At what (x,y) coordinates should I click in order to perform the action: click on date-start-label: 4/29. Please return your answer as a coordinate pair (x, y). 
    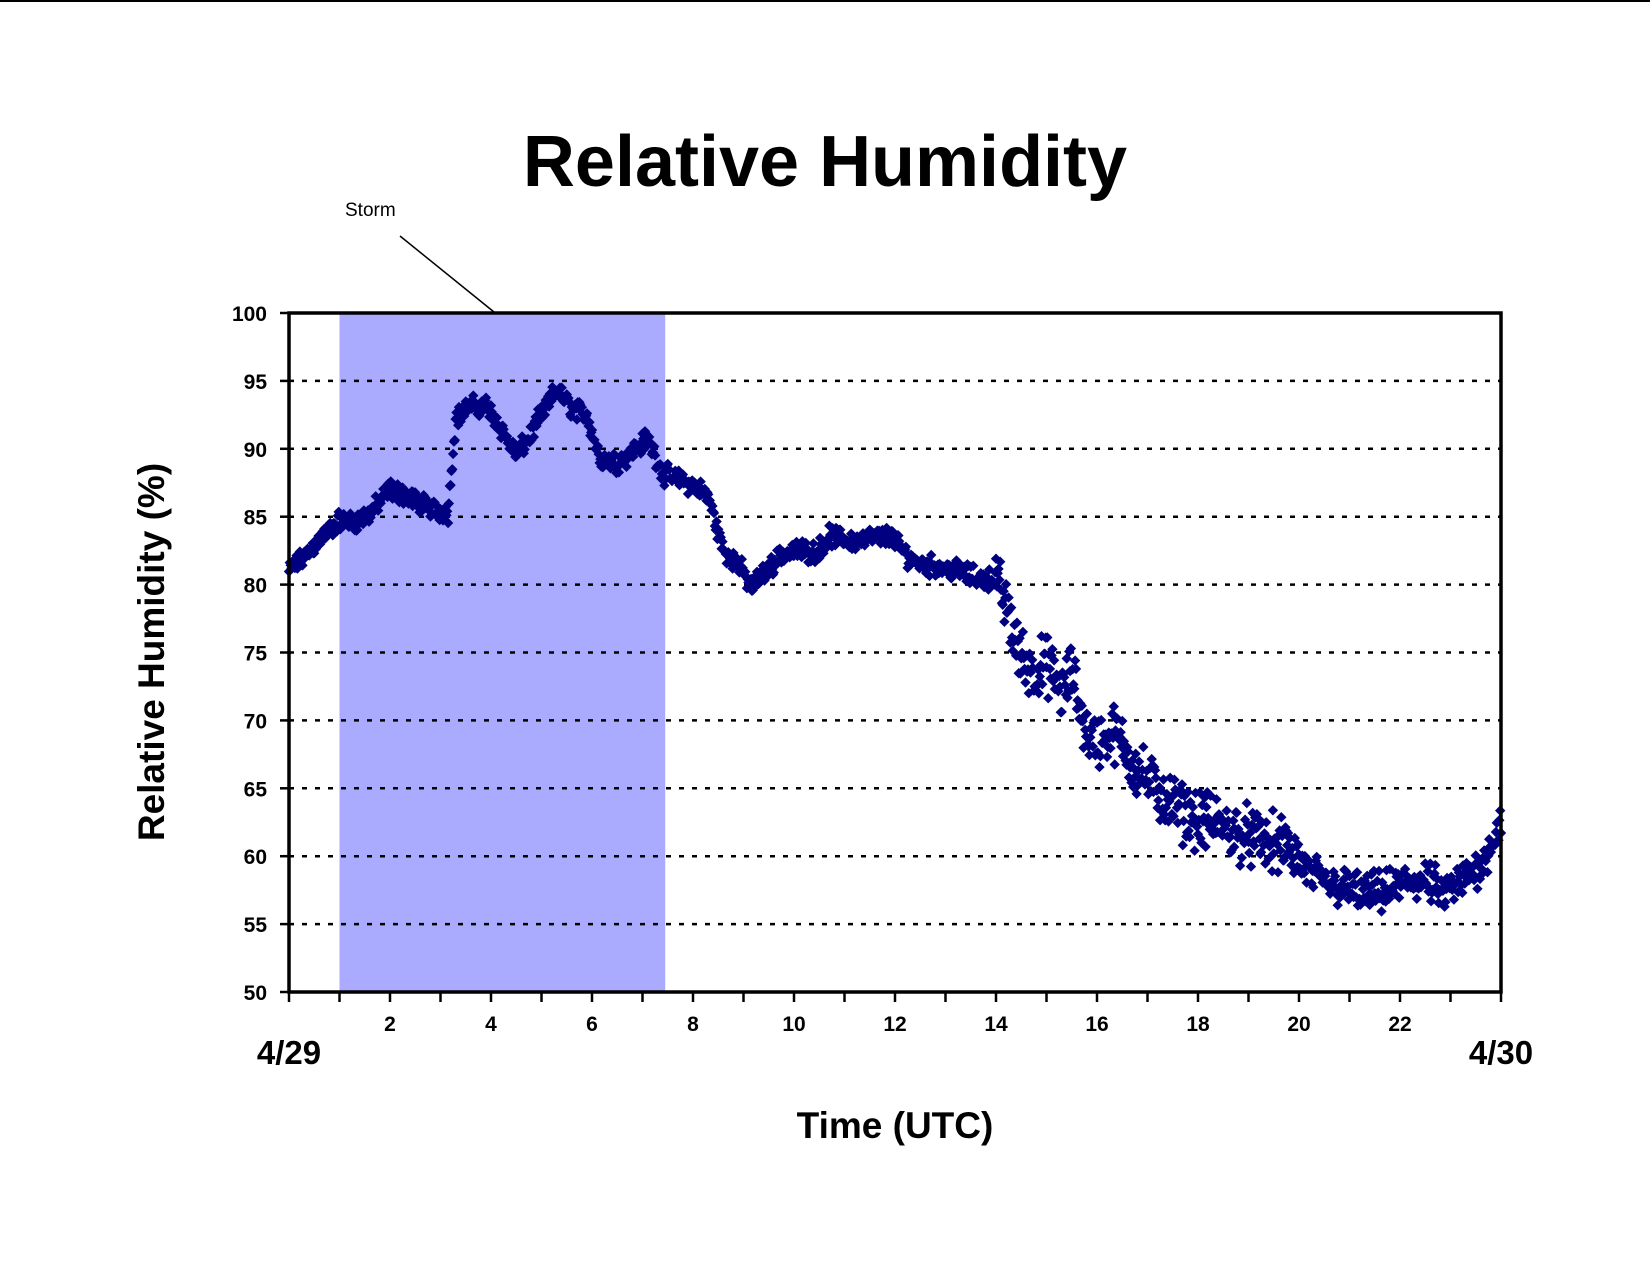
    Looking at the image, I should click on (289, 1052).